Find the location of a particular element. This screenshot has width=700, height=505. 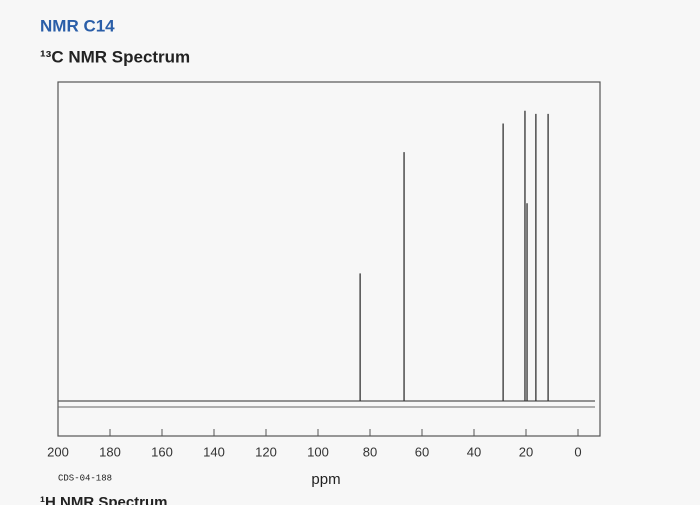

chart-title: NMR C14 is located at coordinates (77, 25).